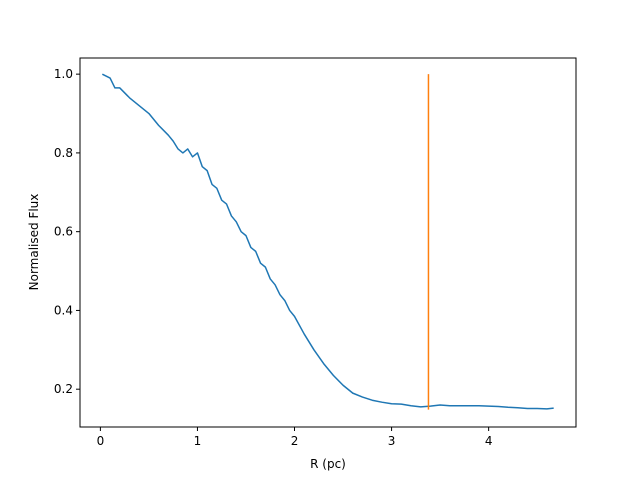  What do you see at coordinates (63, 232) in the screenshot?
I see `y-tick-label: 0.6` at bounding box center [63, 232].